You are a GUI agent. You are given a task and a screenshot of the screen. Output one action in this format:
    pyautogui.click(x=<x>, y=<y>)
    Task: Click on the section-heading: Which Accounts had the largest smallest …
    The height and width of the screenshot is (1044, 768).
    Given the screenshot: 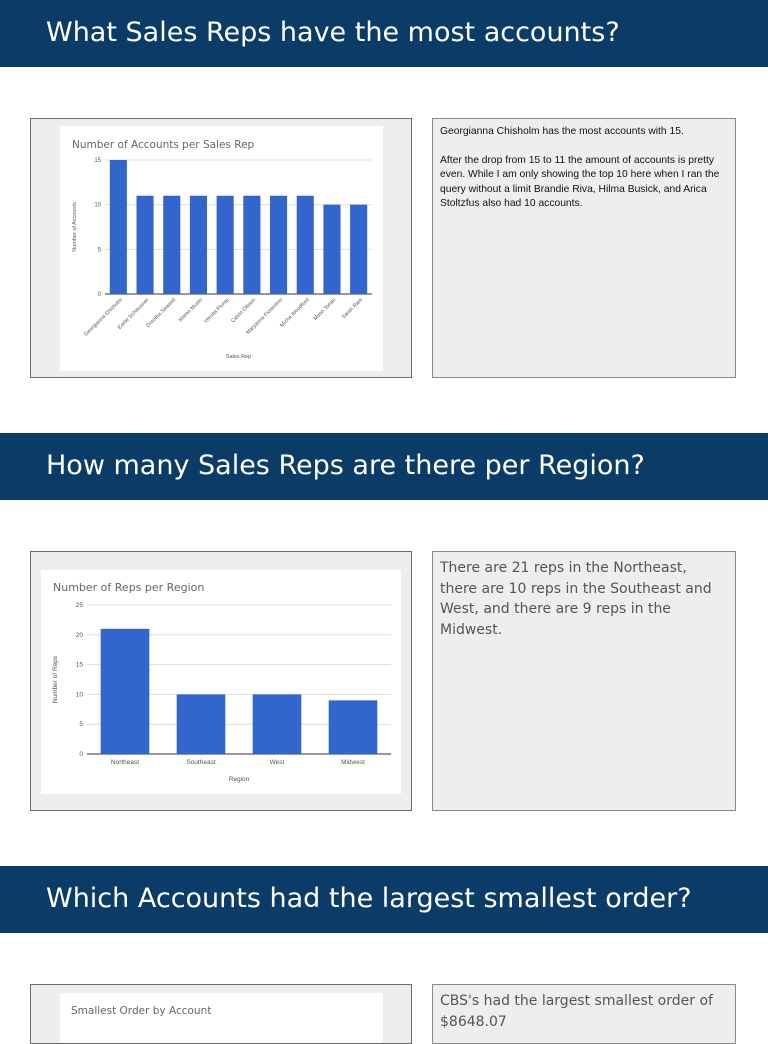 What is the action you would take?
    pyautogui.click(x=369, y=898)
    